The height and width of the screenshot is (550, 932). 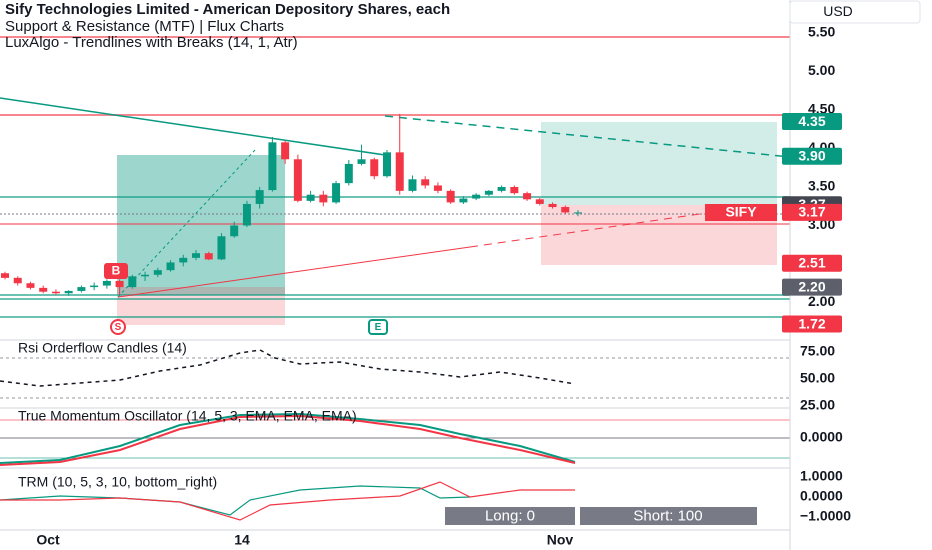 What do you see at coordinates (201, 306) in the screenshot?
I see `long-stop-zone` at bounding box center [201, 306].